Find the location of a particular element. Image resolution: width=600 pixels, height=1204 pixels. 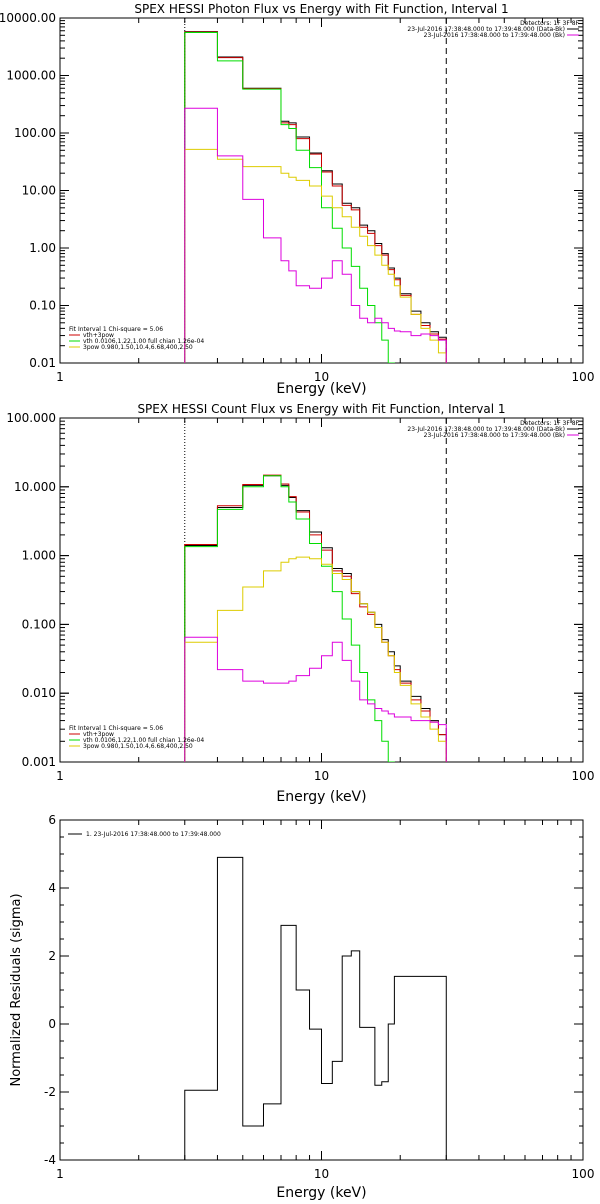

series-residuals is located at coordinates (315, 1008).